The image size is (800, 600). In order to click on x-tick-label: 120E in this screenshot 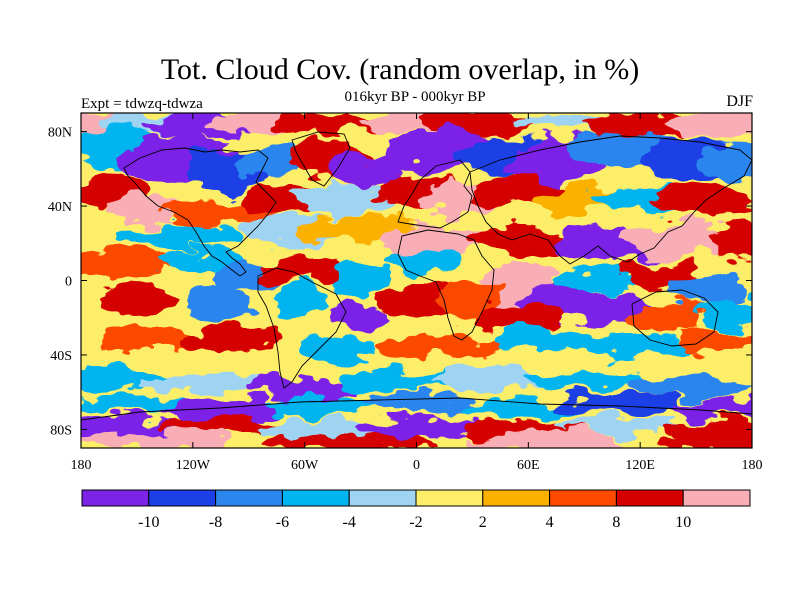, I will do `click(640, 465)`.